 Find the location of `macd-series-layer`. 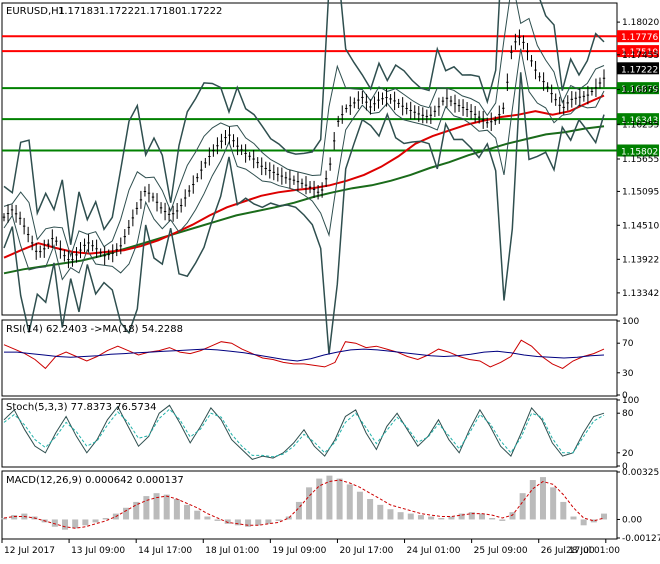

macd-series-layer is located at coordinates (304, 502).